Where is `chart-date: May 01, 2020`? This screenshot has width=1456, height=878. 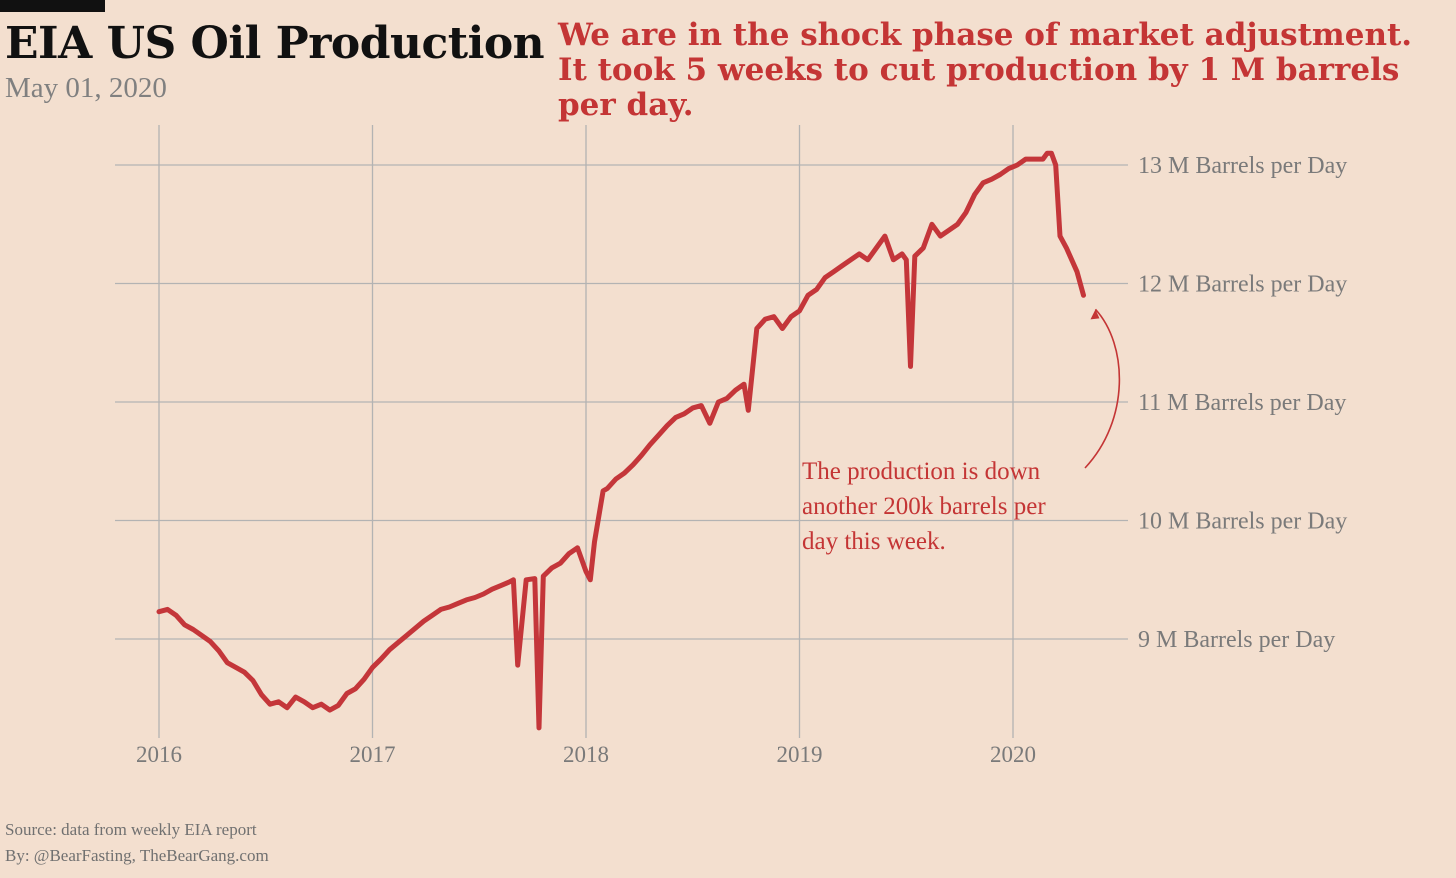
chart-date: May 01, 2020 is located at coordinates (86, 88).